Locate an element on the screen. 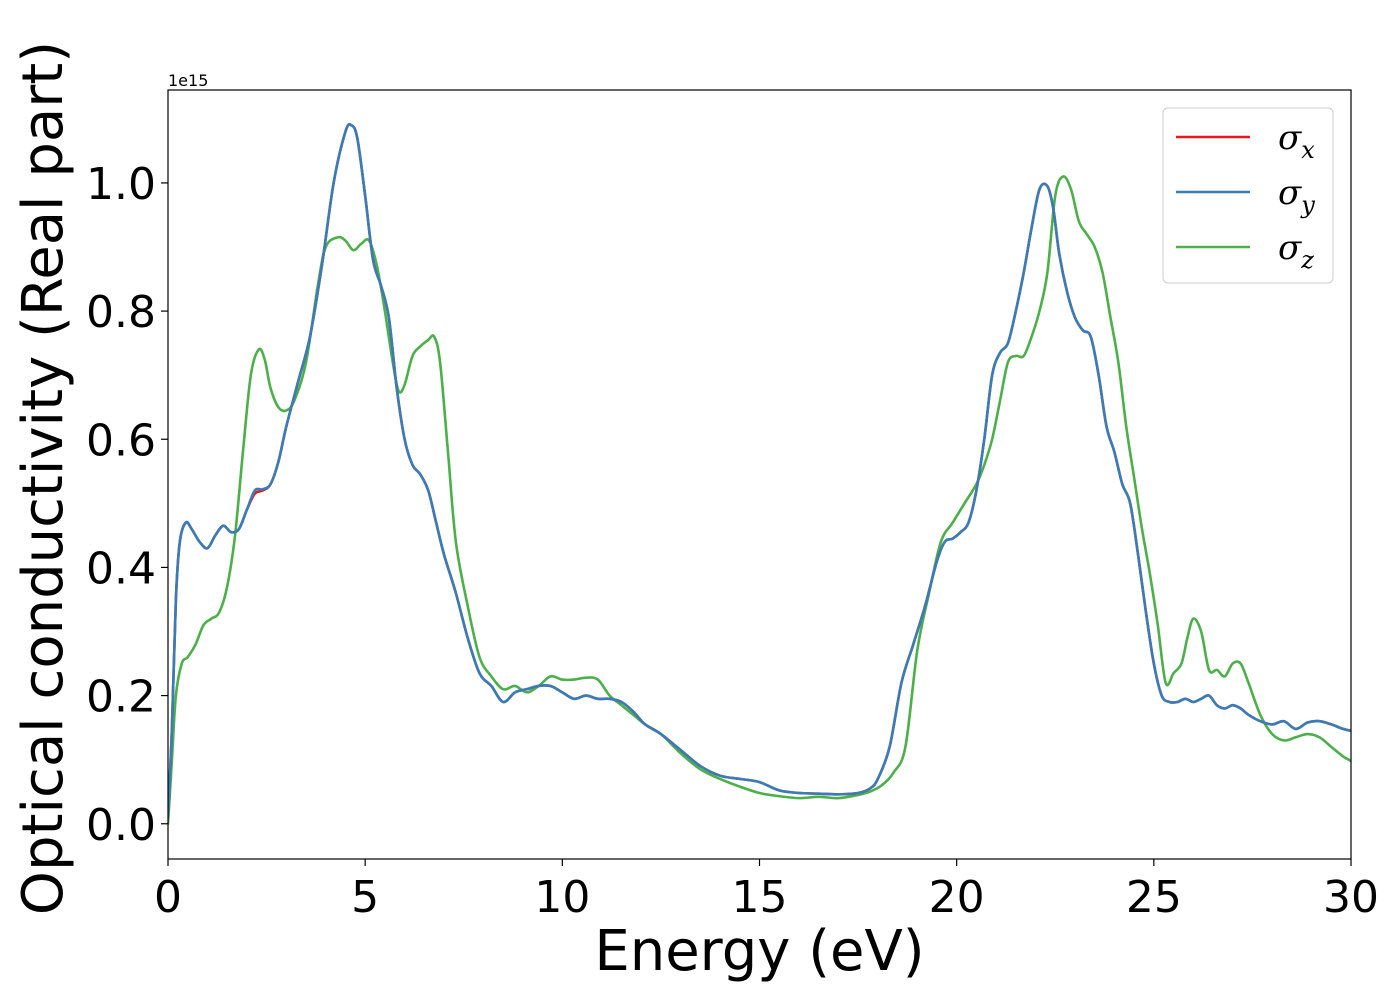 This screenshot has height=1000, width=1400. y-tick-label: 0.0 is located at coordinates (121, 825).